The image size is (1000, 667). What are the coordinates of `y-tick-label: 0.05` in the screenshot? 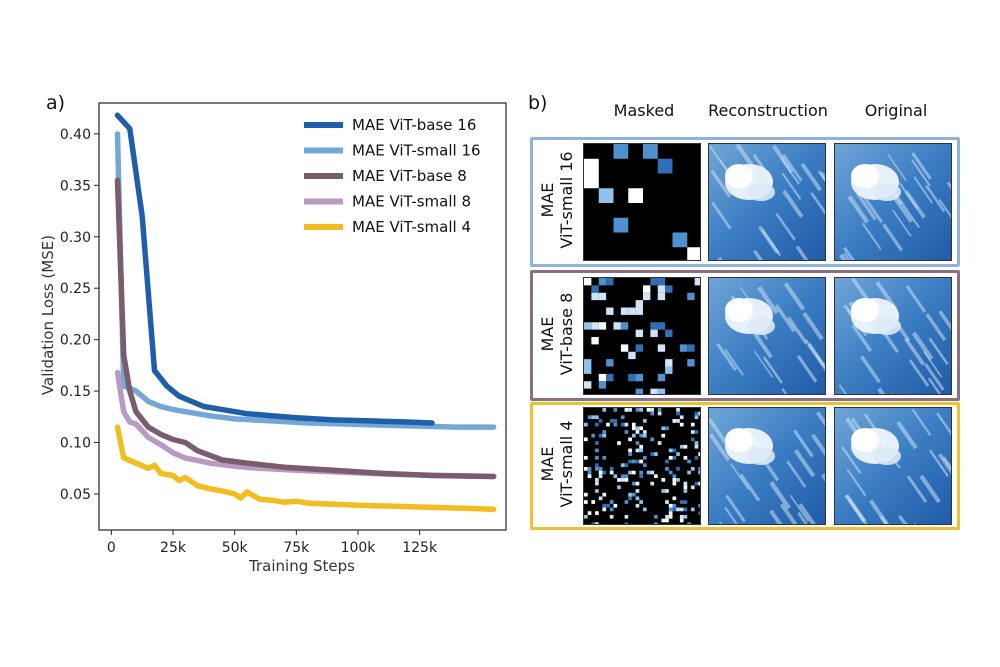 It's located at (75, 495).